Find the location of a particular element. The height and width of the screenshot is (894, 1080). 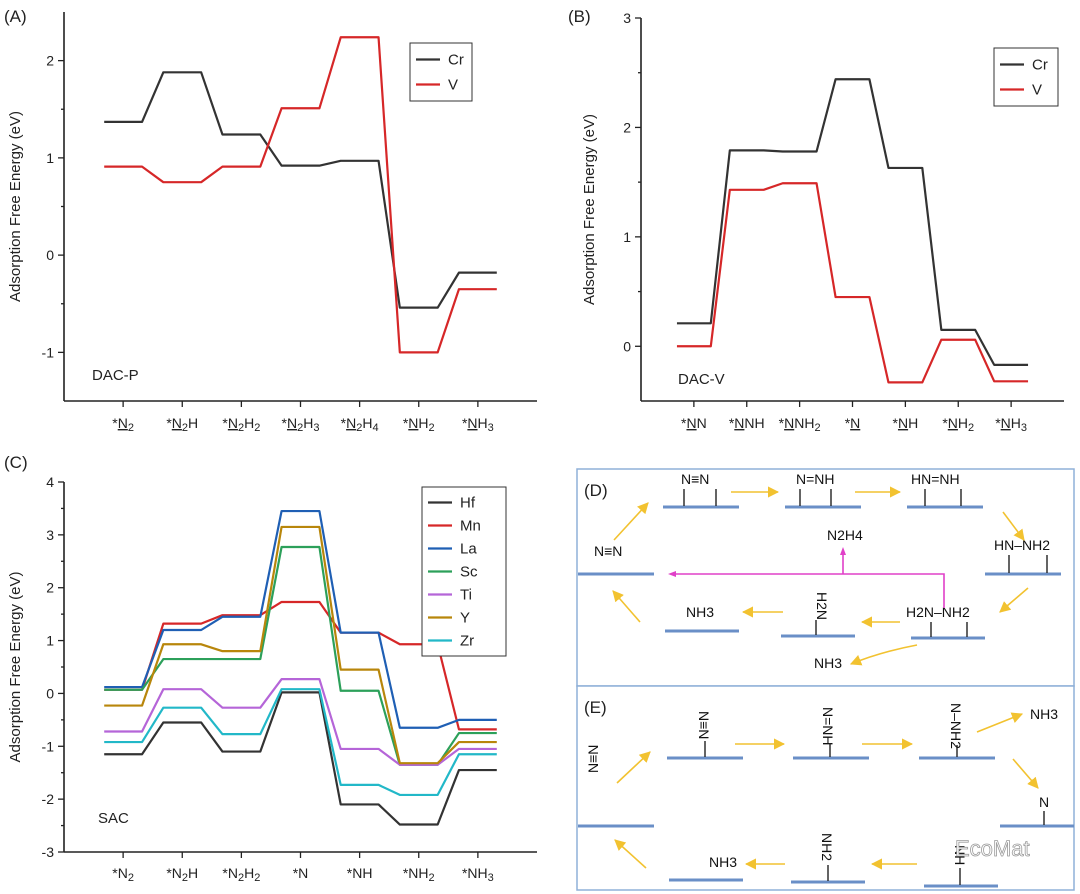

series-line-la is located at coordinates (300, 619).